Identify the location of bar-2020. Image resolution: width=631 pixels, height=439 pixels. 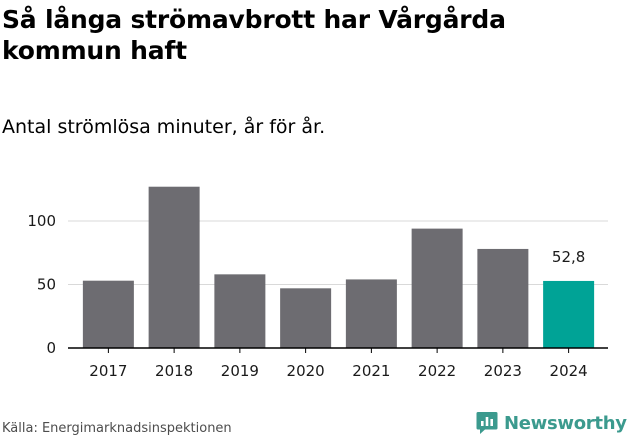
(306, 318).